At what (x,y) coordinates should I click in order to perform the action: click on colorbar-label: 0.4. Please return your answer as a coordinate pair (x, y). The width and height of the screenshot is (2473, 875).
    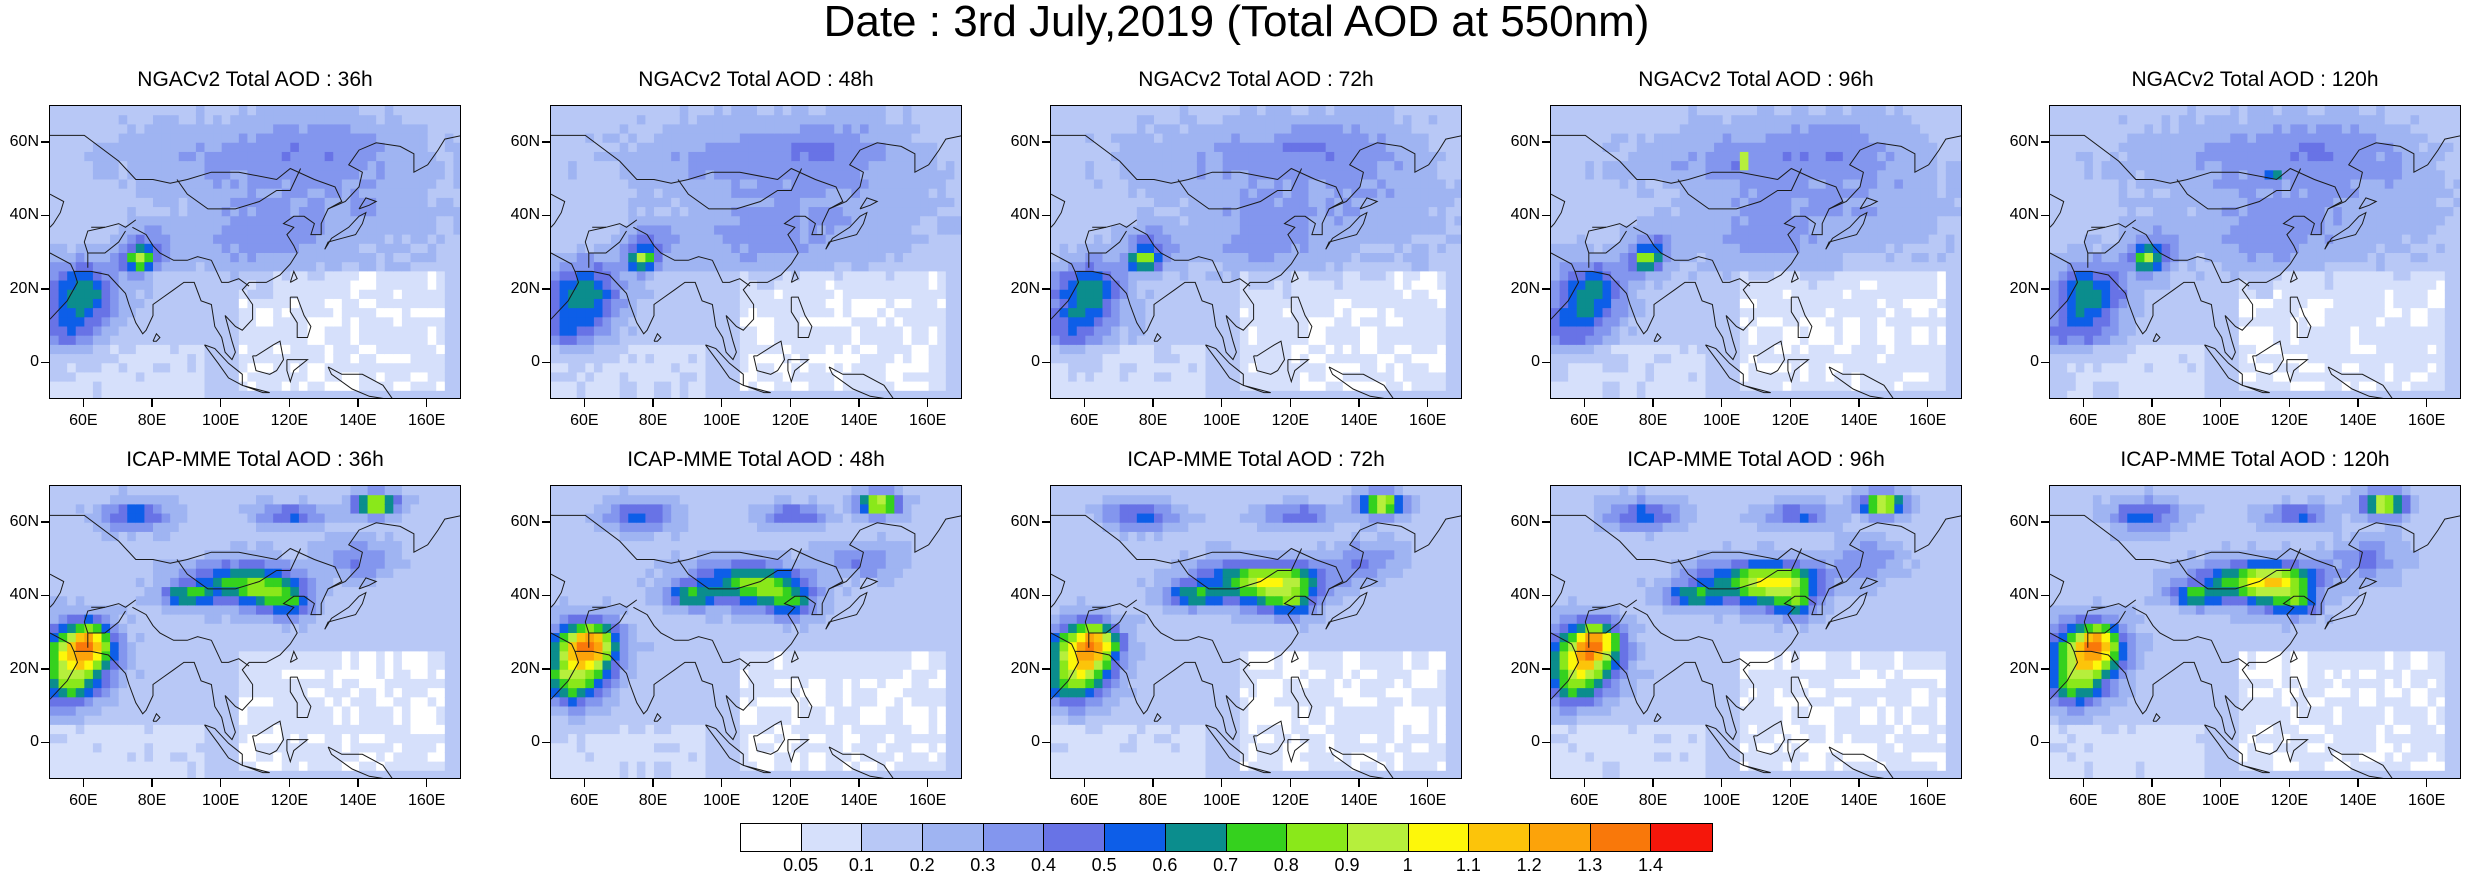
    Looking at the image, I should click on (1044, 865).